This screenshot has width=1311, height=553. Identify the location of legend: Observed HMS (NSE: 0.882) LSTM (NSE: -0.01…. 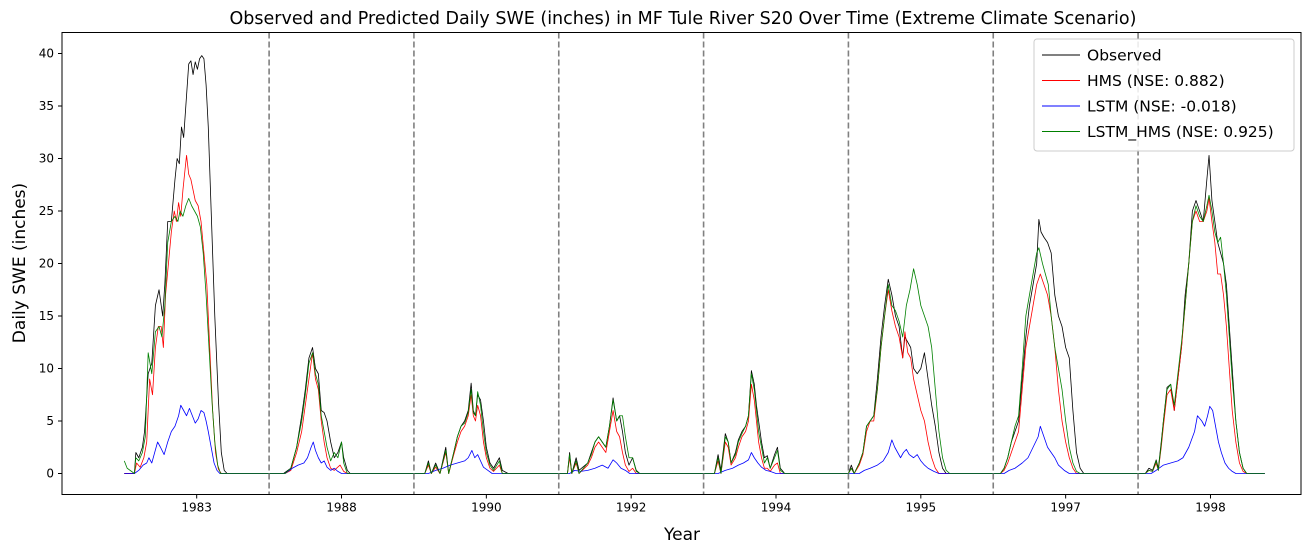
(1164, 95).